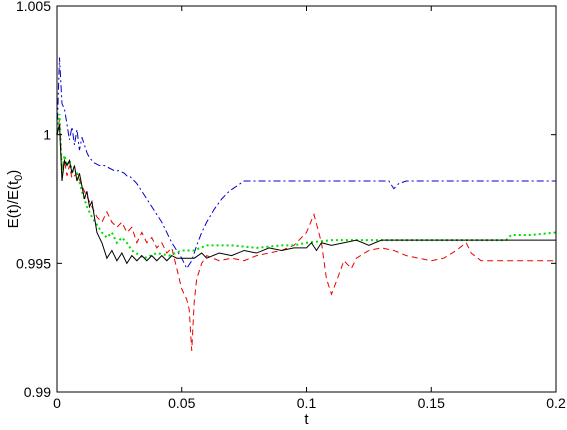 Image resolution: width=567 pixels, height=430 pixels. I want to click on x-tick-label: 0.15, so click(431, 403).